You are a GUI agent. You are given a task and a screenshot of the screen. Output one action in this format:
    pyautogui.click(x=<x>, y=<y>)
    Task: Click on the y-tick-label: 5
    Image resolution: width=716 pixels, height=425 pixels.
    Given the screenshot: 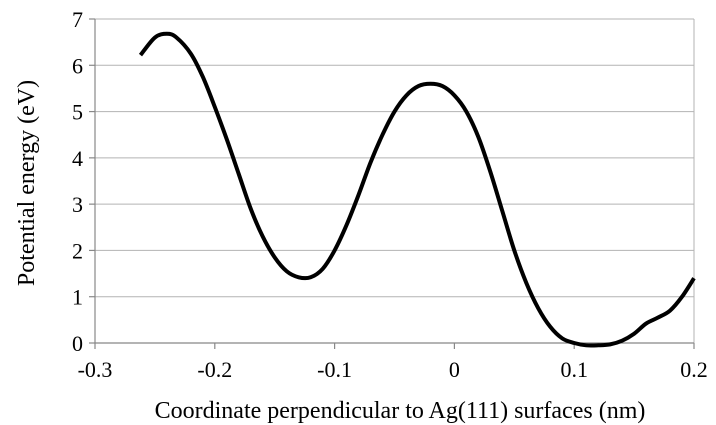 What is the action you would take?
    pyautogui.click(x=77, y=112)
    